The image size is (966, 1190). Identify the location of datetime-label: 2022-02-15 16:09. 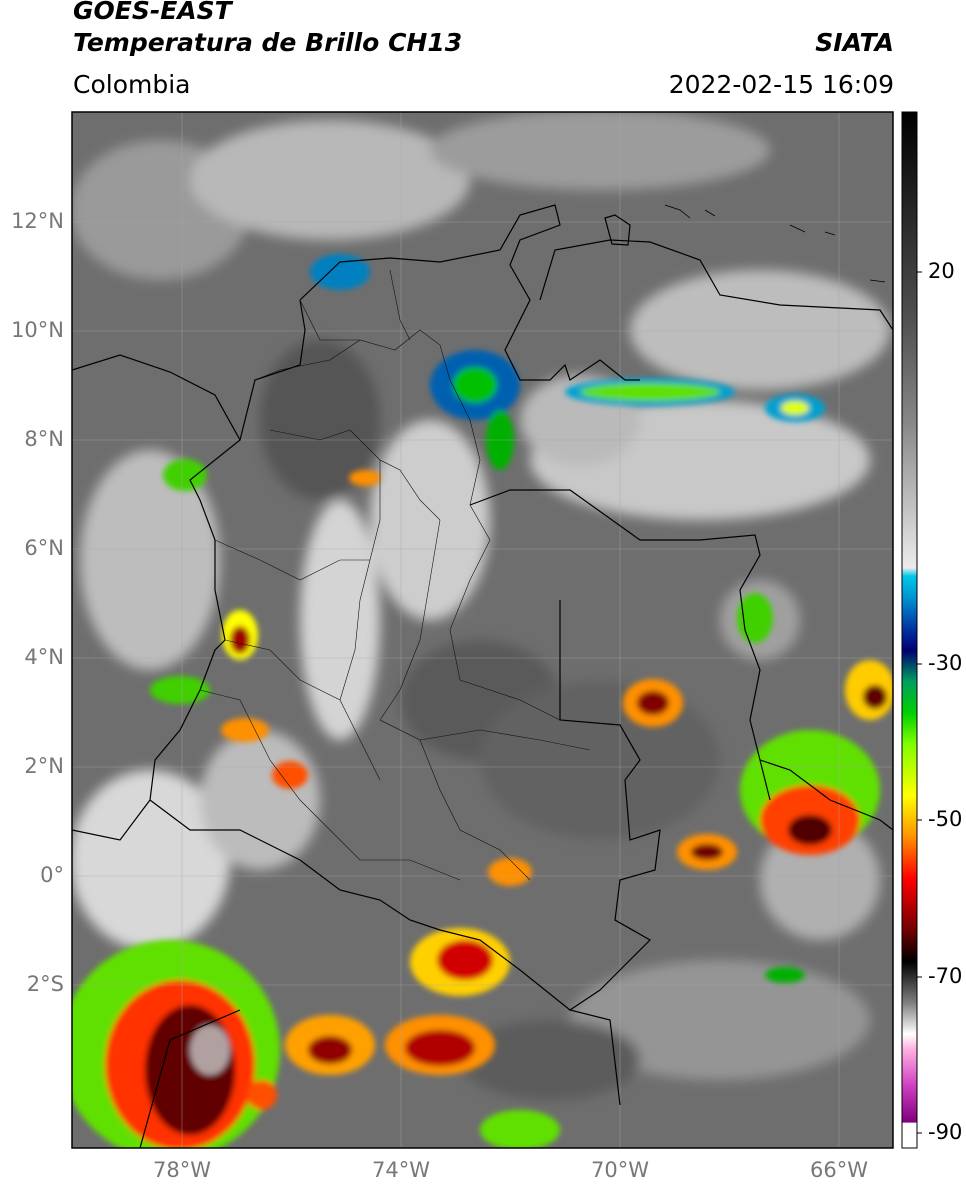
(781, 84).